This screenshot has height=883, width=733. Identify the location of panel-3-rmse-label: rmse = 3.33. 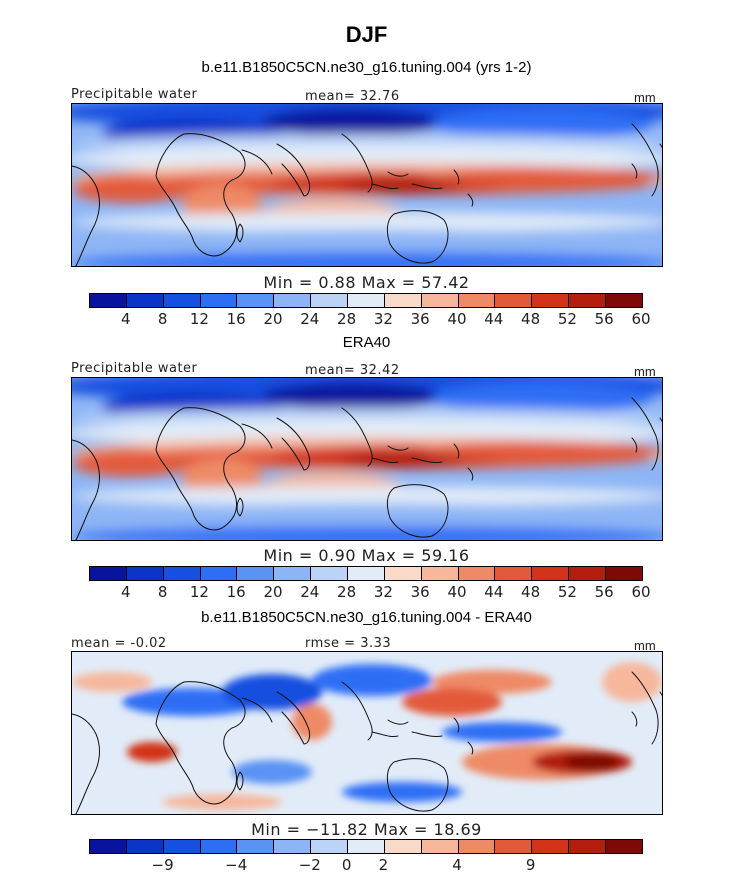
(348, 643).